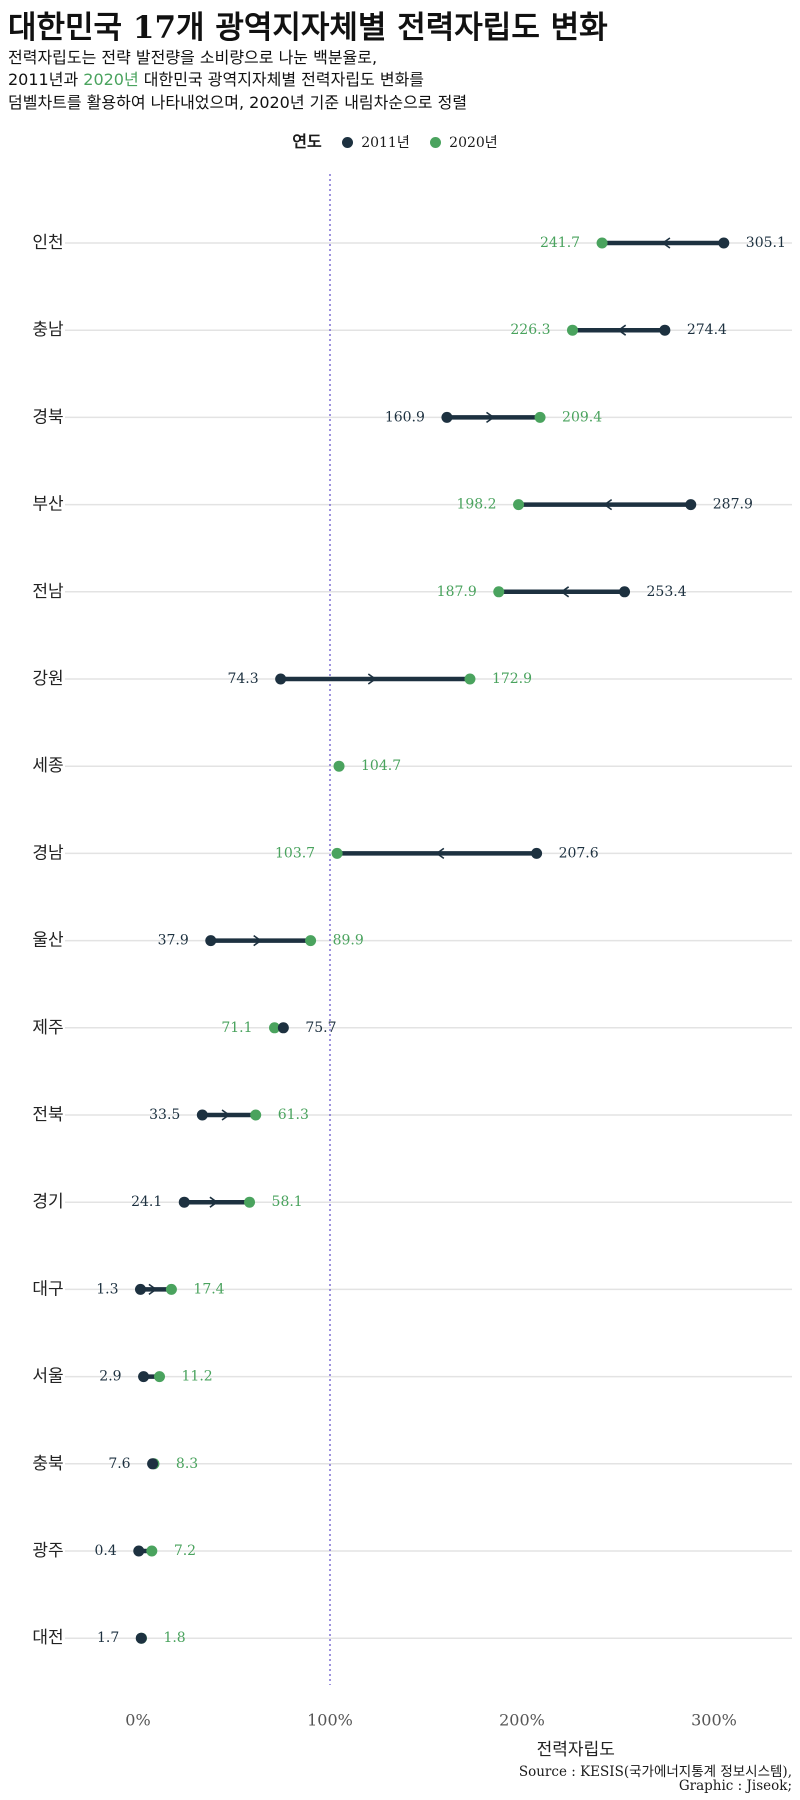 The width and height of the screenshot is (800, 1800). Describe the element at coordinates (47, 1377) in the screenshot. I see `category-label-13: 서울` at that location.